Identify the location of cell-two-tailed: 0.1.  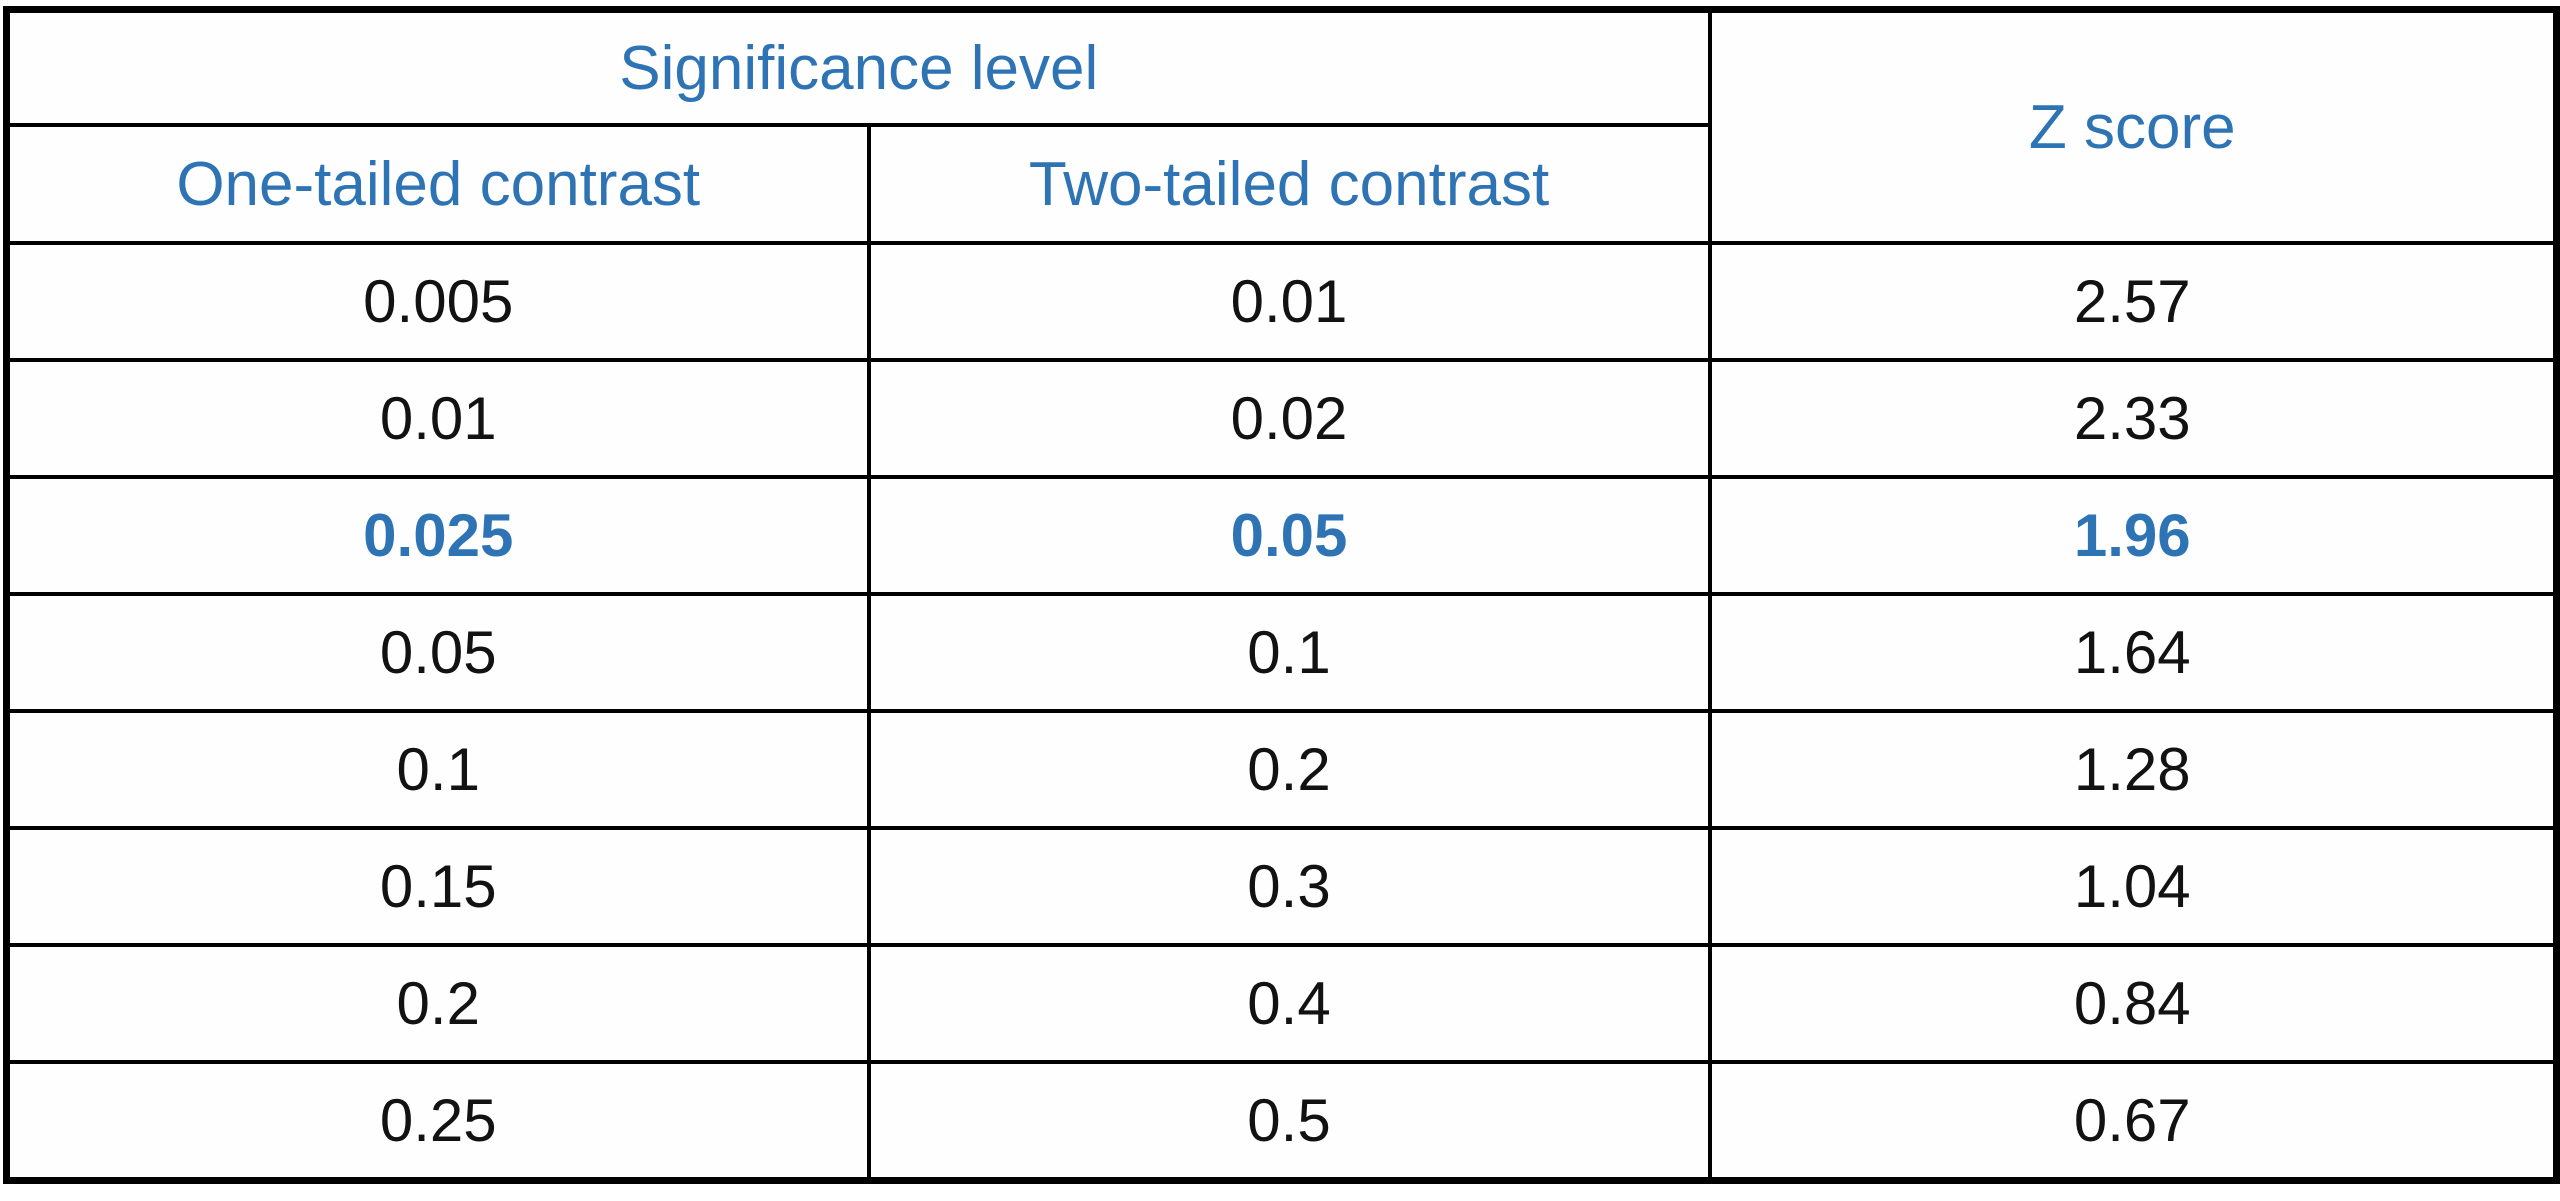
(1289, 652).